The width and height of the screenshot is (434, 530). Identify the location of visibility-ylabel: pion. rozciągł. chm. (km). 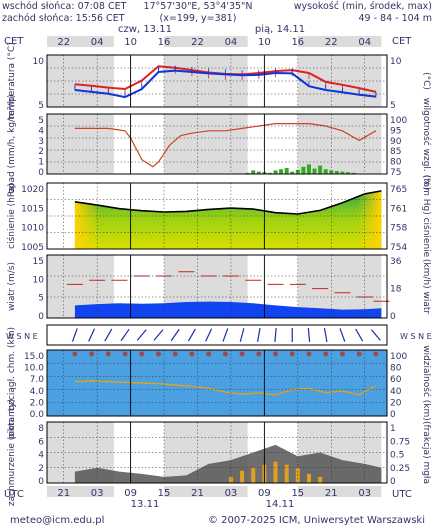
(12, 383).